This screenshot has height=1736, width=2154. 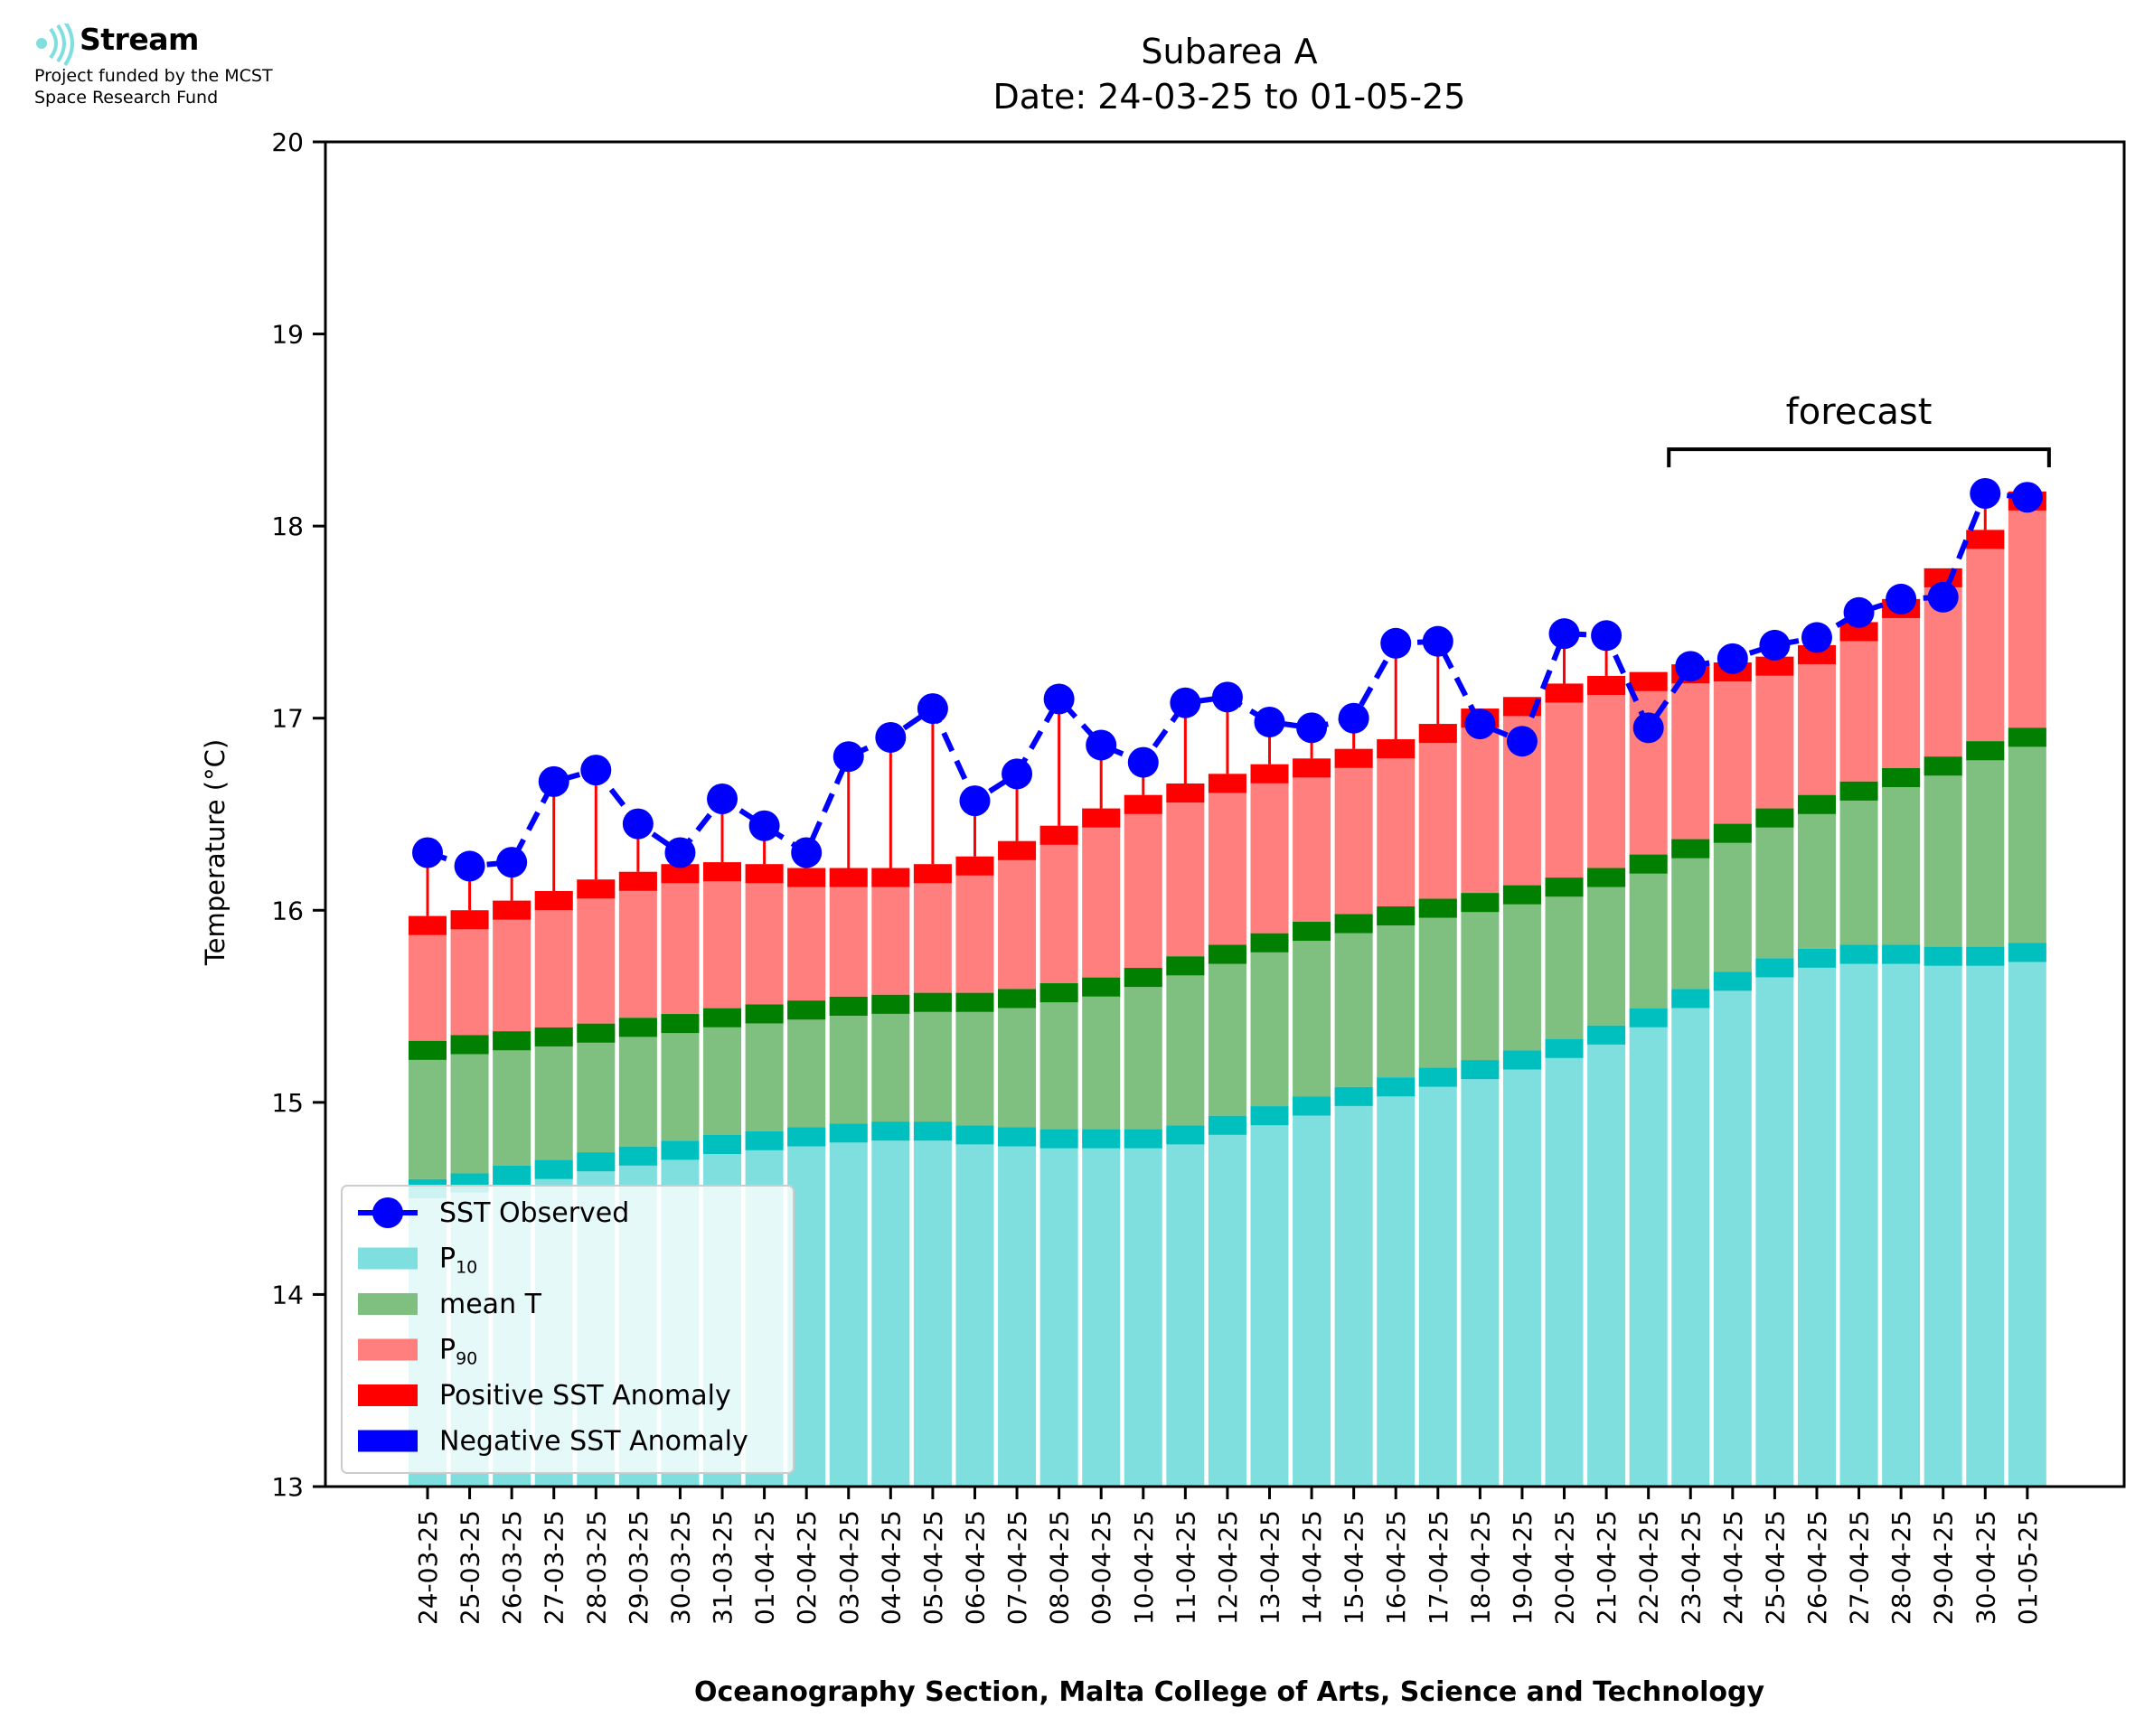 What do you see at coordinates (1775, 1568) in the screenshot?
I see `x-tick-label: 25-04-25` at bounding box center [1775, 1568].